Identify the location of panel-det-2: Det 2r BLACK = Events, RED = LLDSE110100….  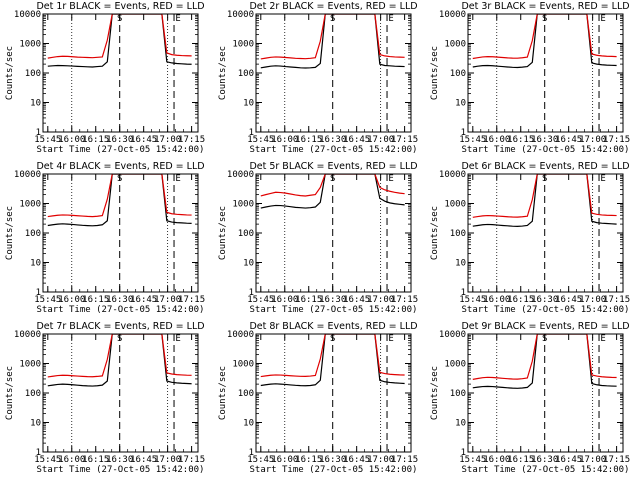
(318, 78).